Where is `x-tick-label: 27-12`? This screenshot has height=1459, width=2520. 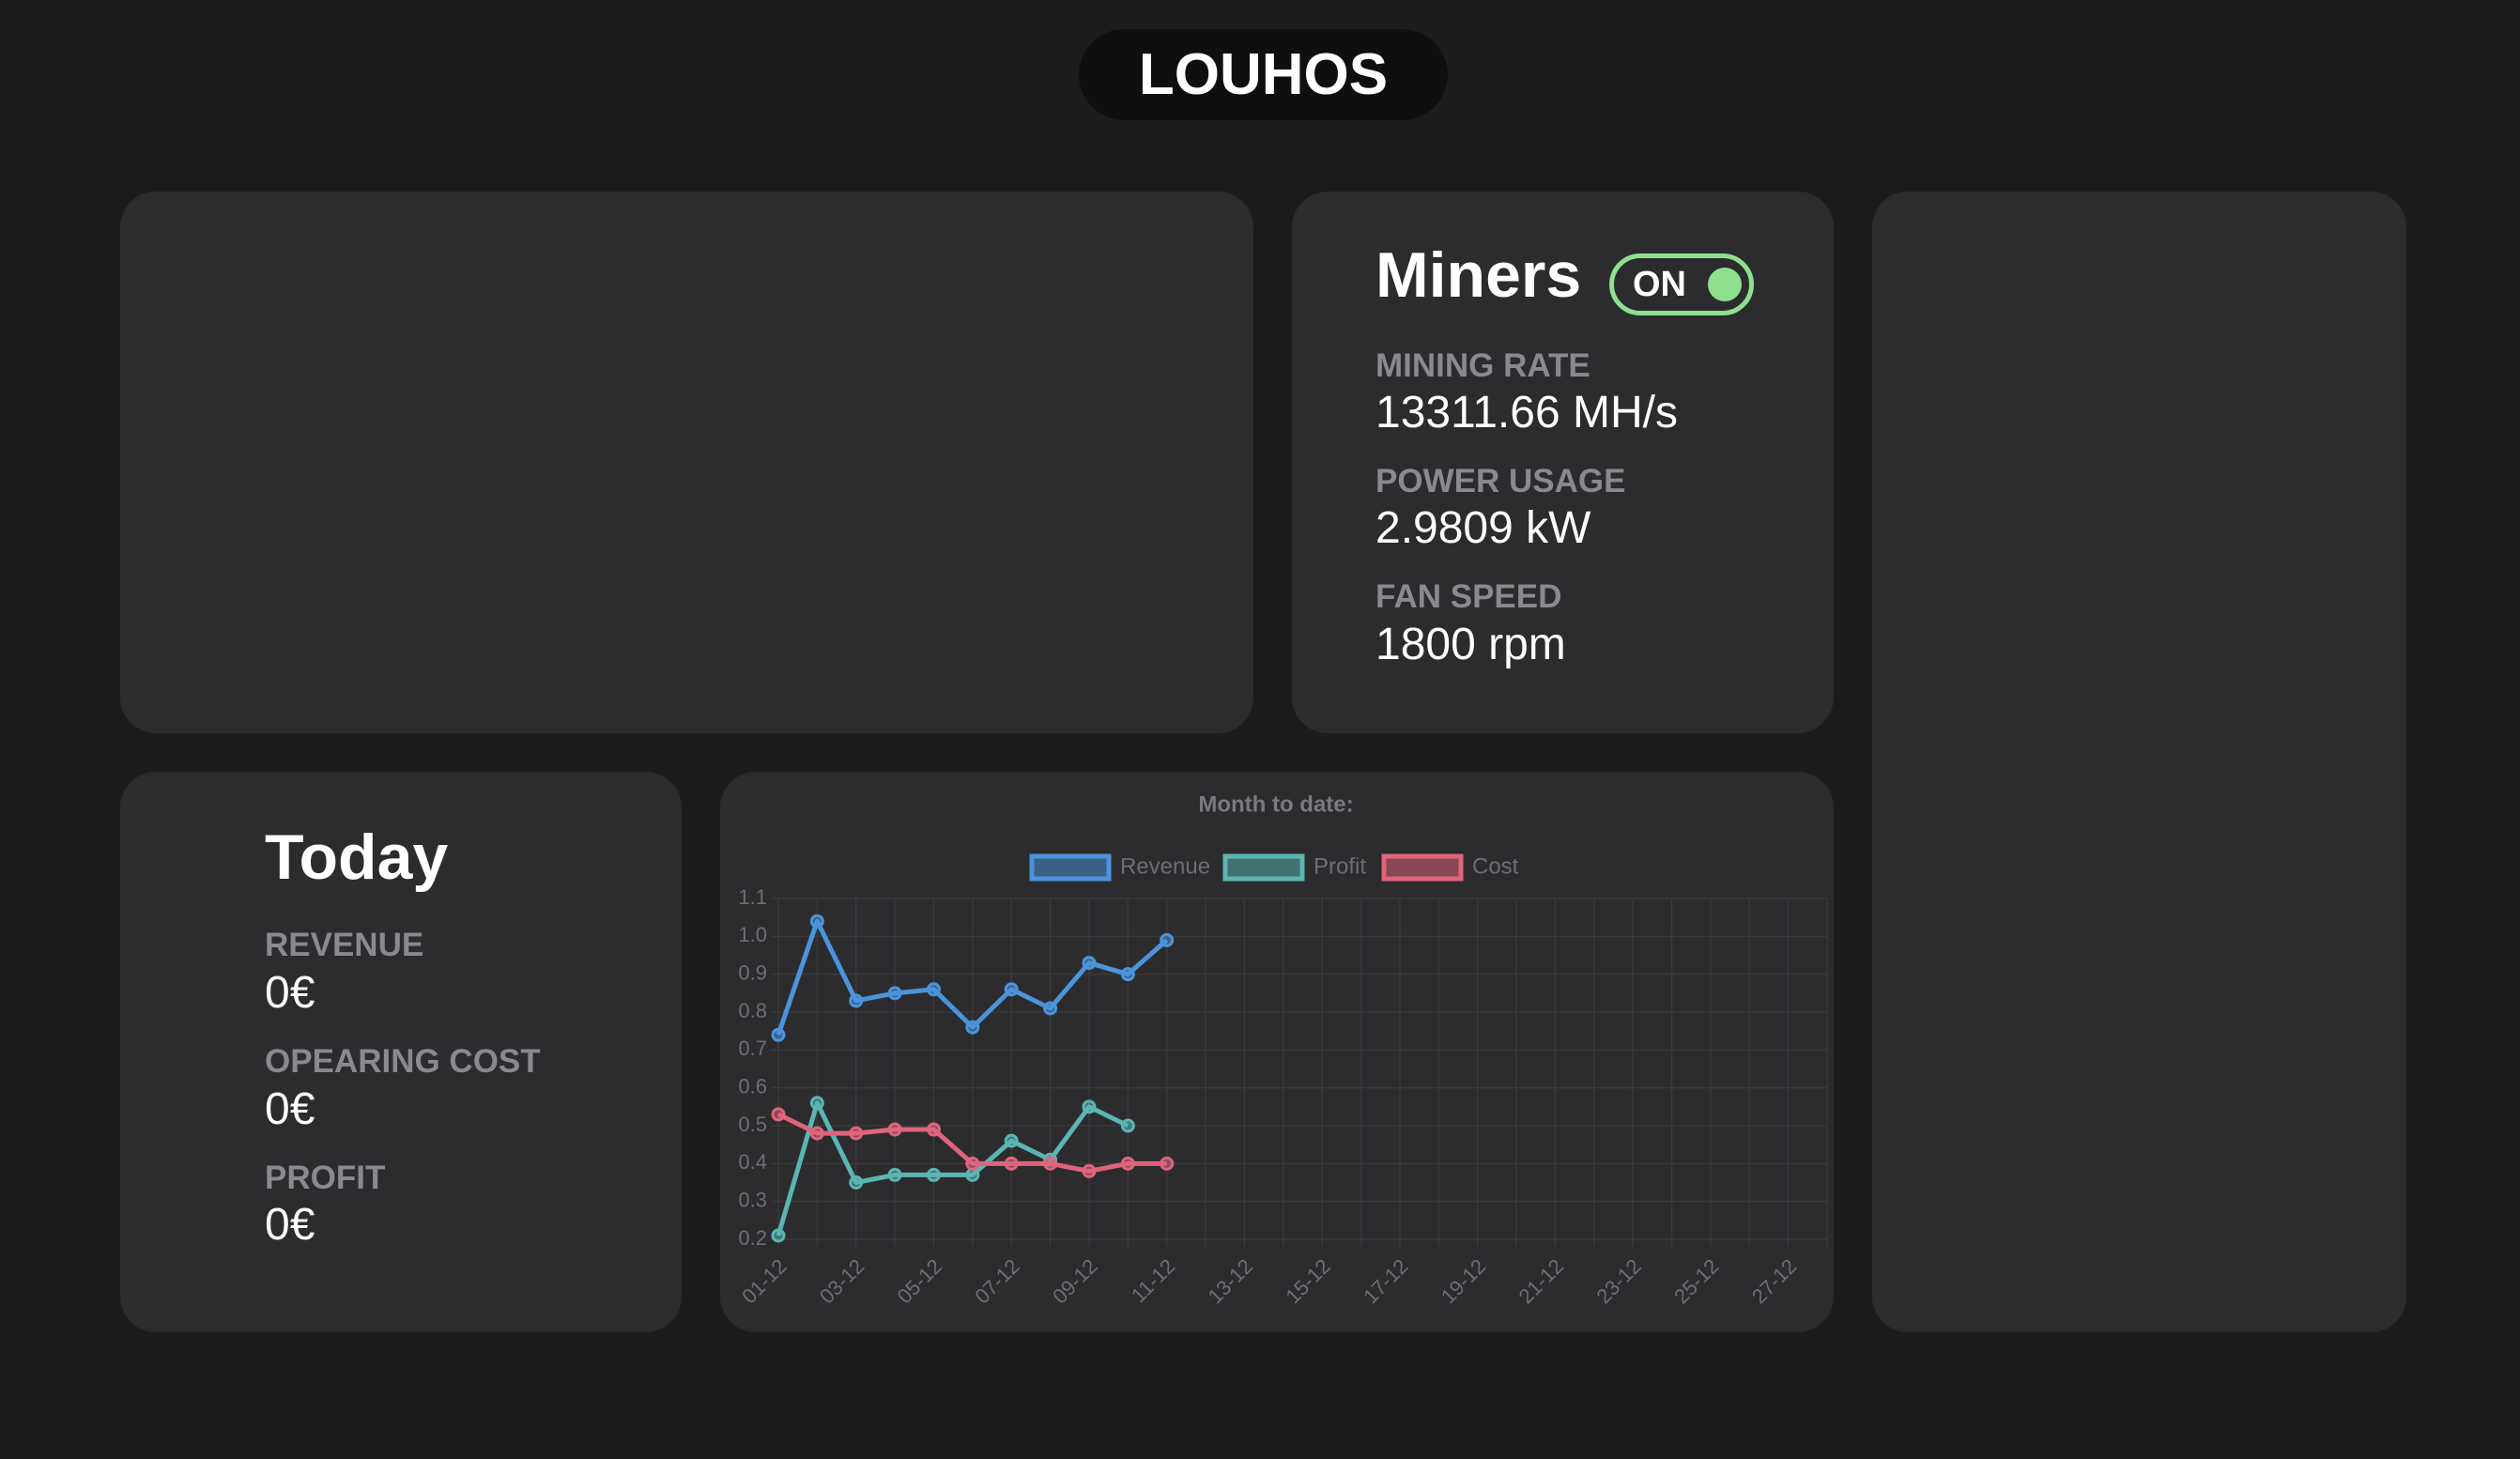 x-tick-label: 27-12 is located at coordinates (1774, 1281).